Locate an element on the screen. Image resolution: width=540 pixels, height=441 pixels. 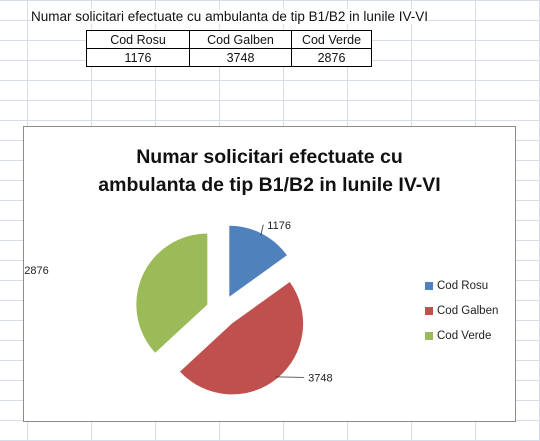
header-cell-cod-rosu: Cod Rosu is located at coordinates (138, 39).